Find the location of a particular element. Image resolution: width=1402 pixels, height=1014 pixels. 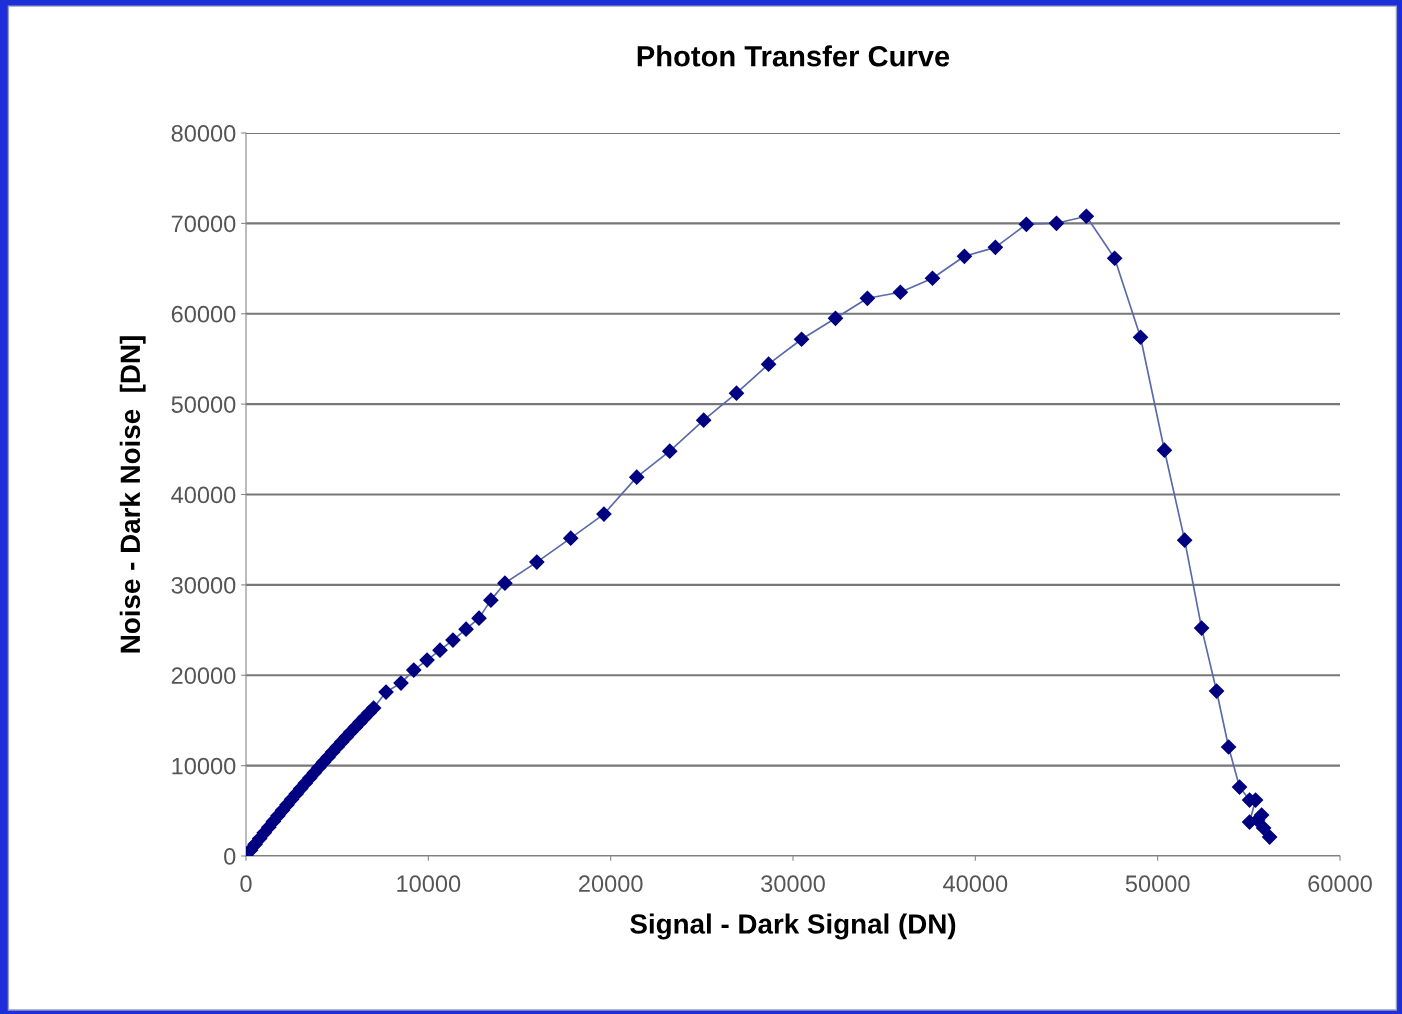

y-tick-label: 80000 is located at coordinates (203, 133).